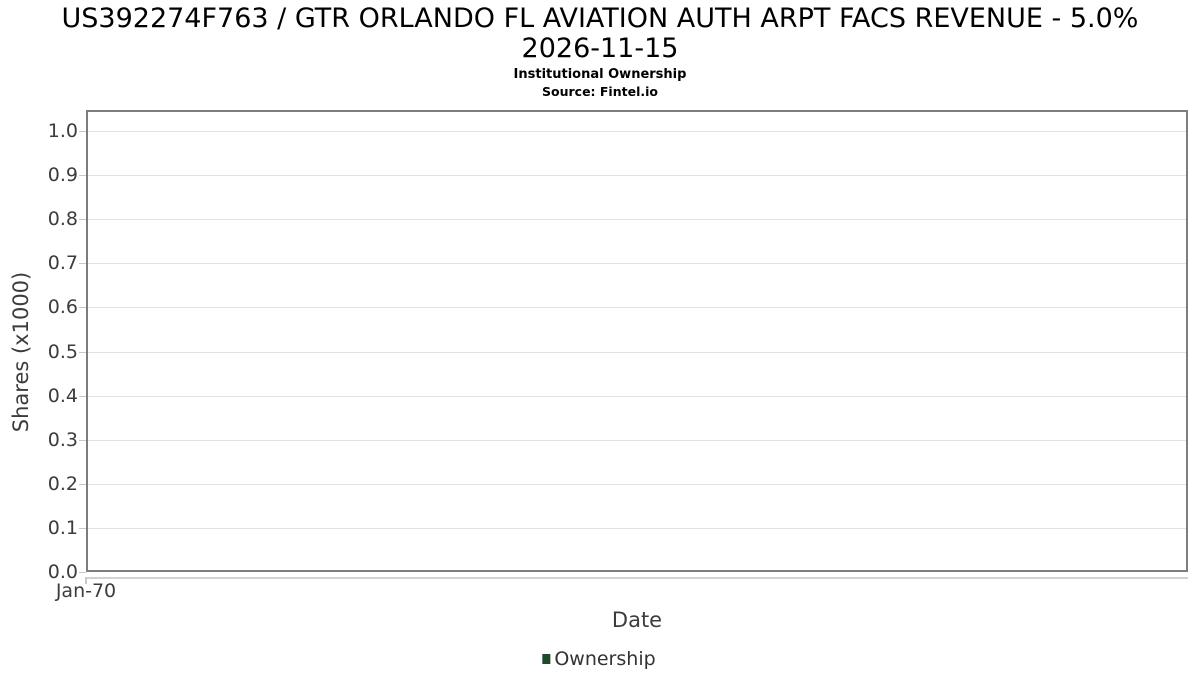 This screenshot has width=1200, height=675. Describe the element at coordinates (637, 578) in the screenshot. I see `x-axis-line` at that location.